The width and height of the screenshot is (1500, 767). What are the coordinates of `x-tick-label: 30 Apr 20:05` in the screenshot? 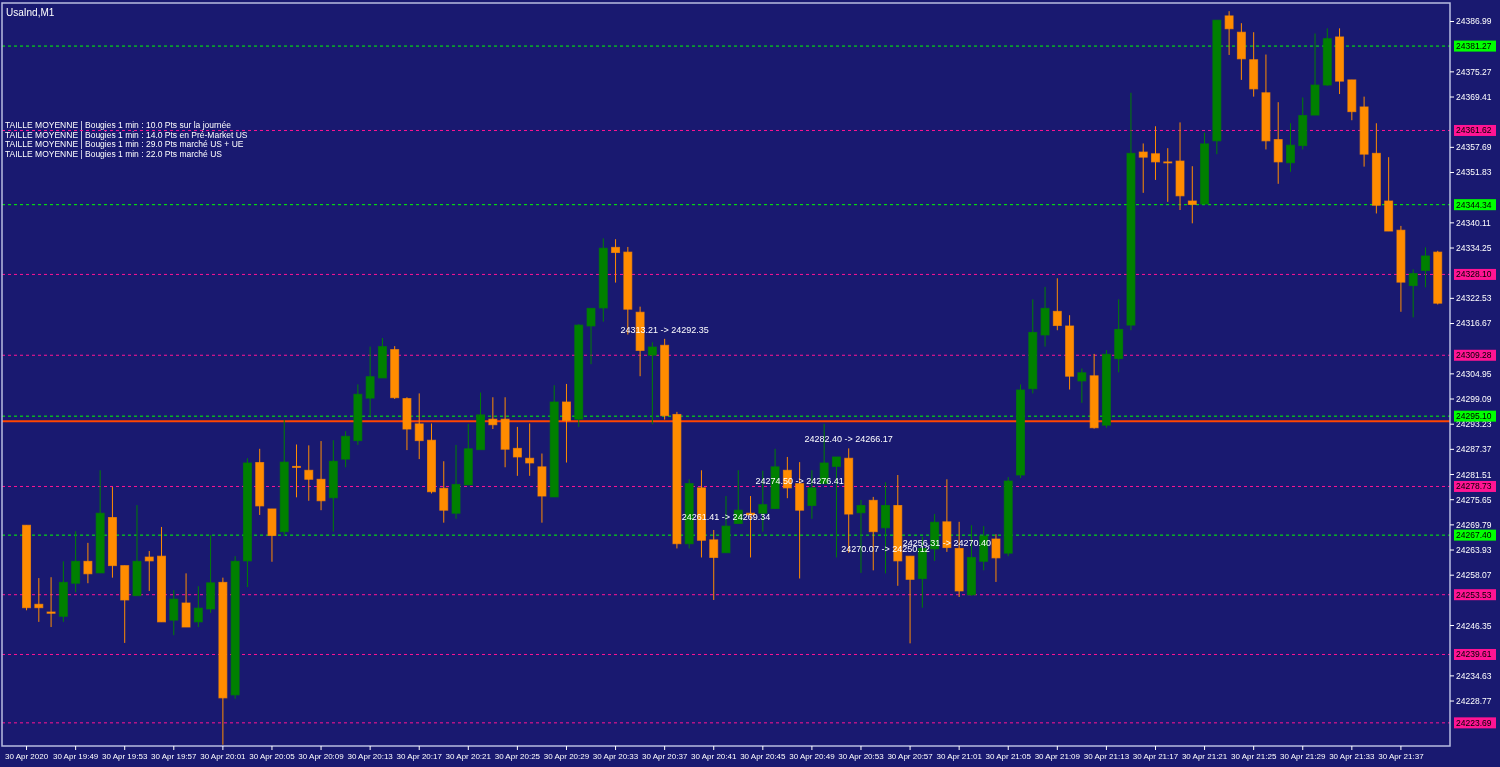 It's located at (272, 756).